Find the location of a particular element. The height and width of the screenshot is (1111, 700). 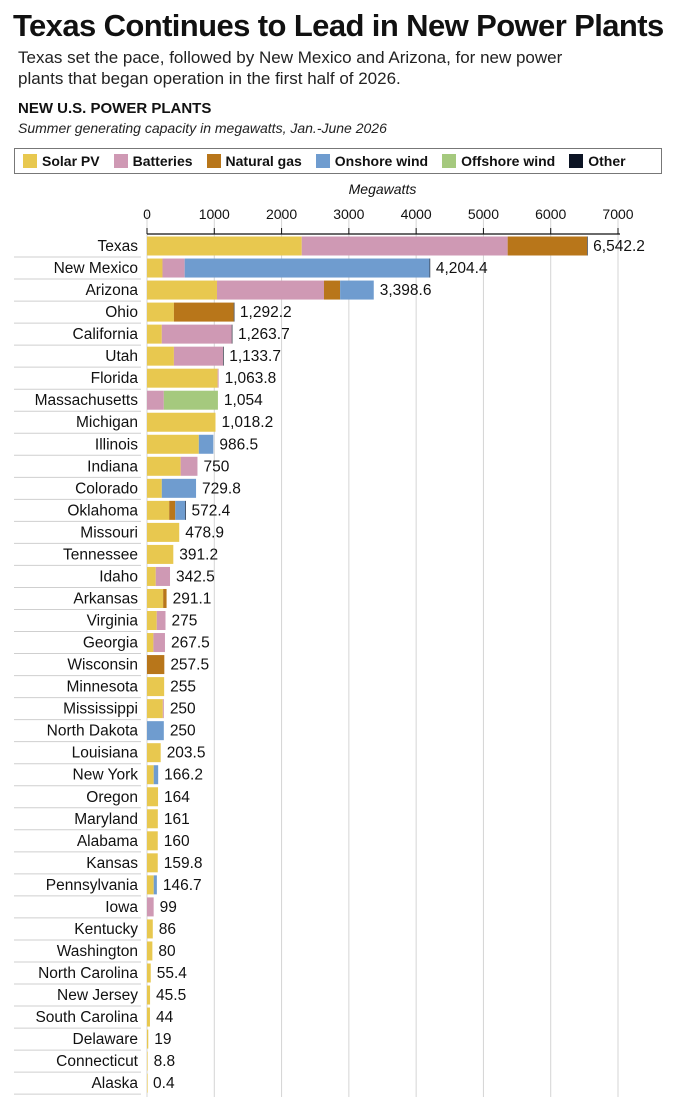

total-label: 159.8 is located at coordinates (183, 863).